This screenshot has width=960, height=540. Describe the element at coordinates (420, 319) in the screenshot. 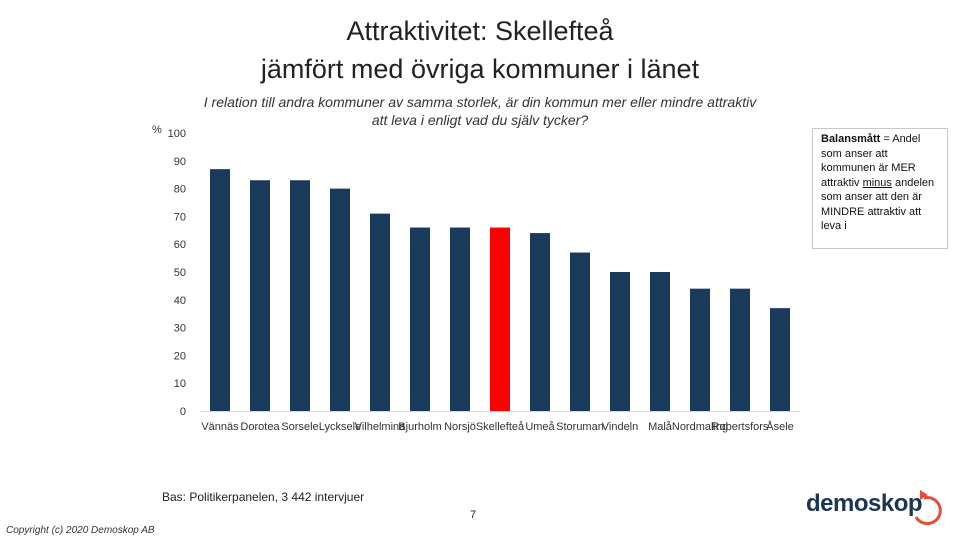

I see `bar-bjurholm` at that location.